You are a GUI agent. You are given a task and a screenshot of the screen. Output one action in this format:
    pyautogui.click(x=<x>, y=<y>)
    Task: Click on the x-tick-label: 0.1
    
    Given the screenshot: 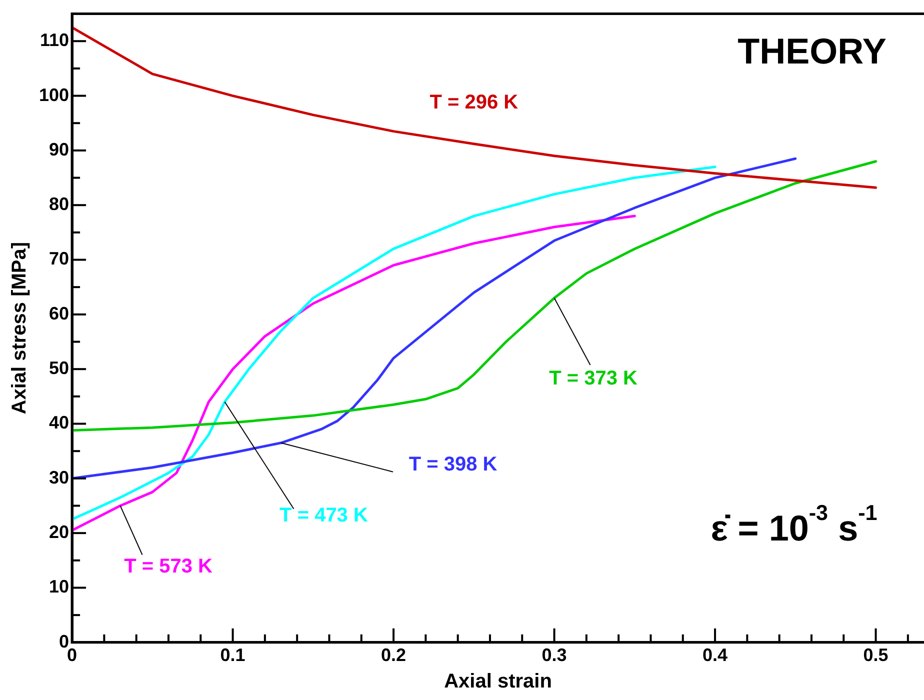 What is the action you would take?
    pyautogui.click(x=233, y=655)
    